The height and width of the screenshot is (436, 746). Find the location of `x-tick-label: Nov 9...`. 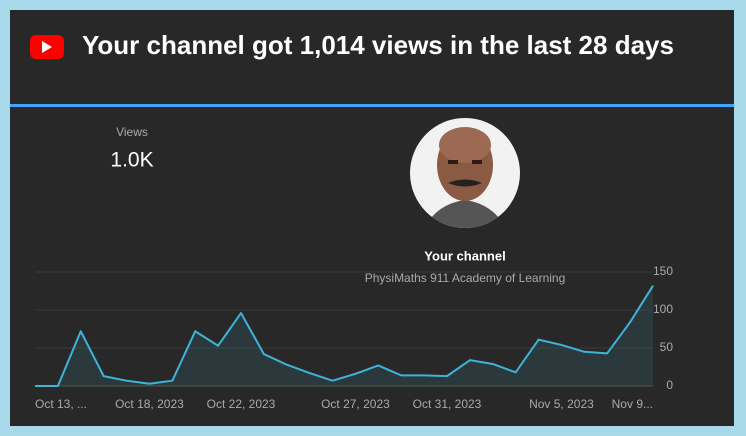

x-tick-label: Nov 9... is located at coordinates (632, 404).